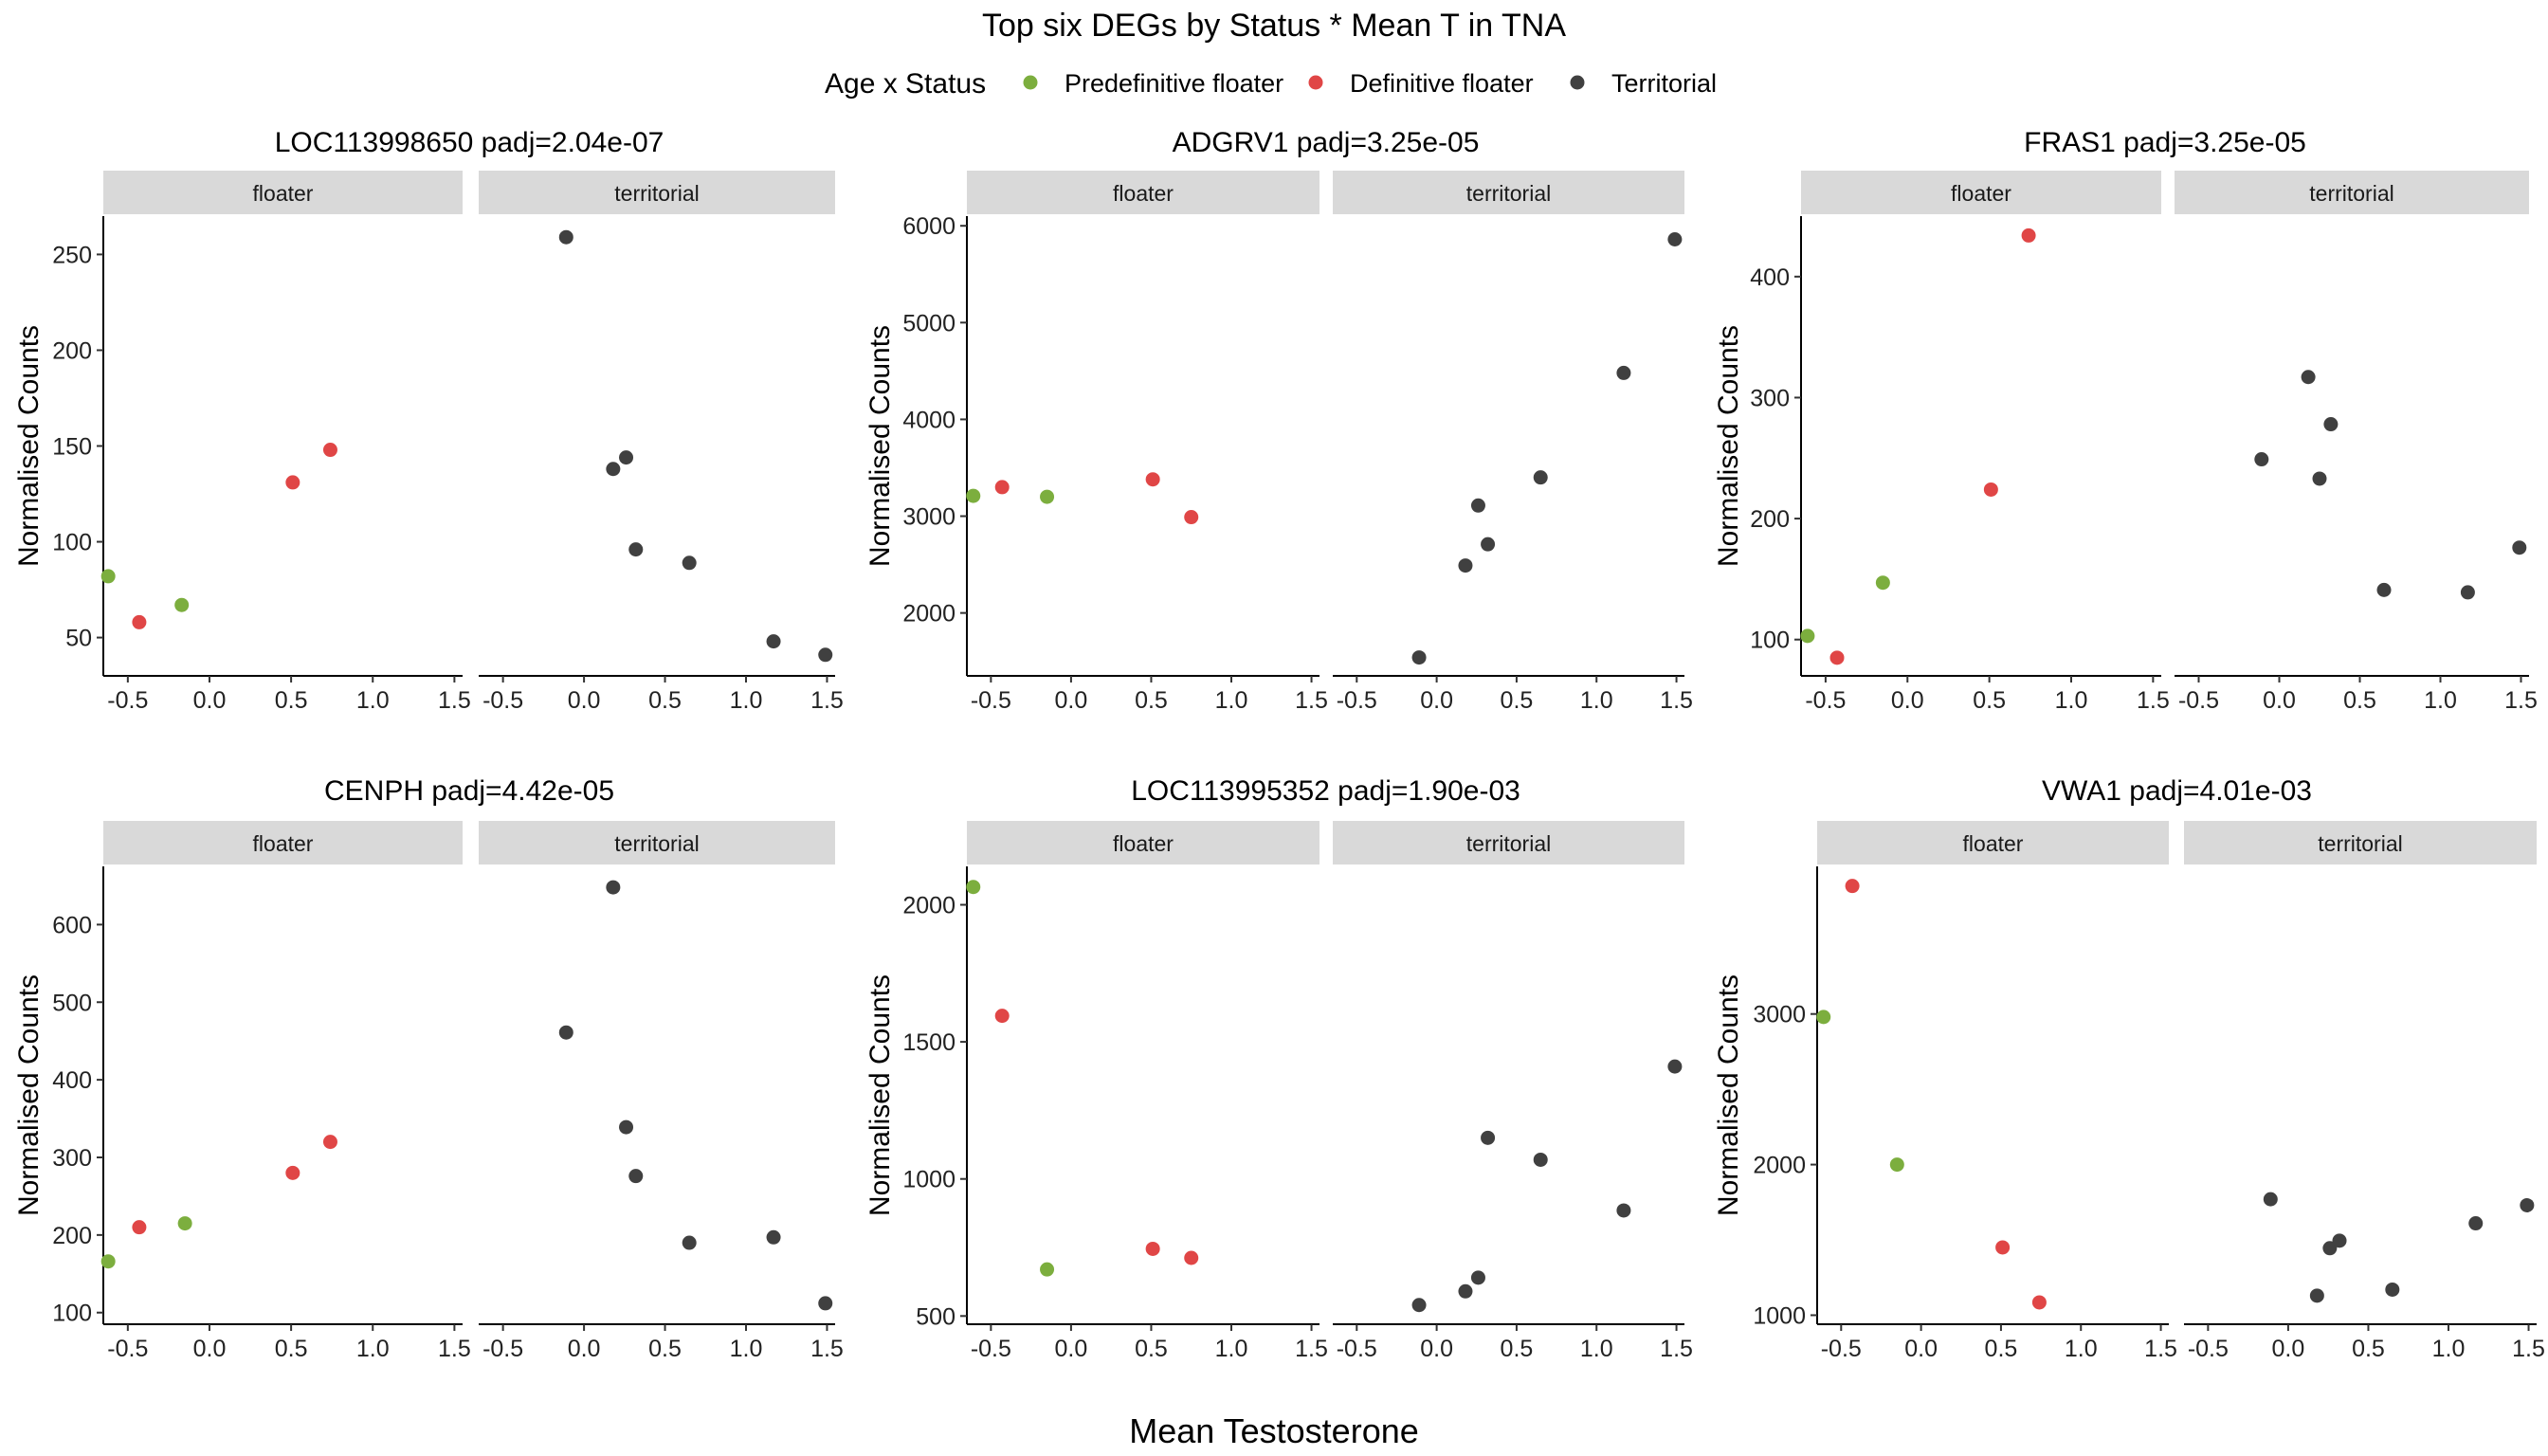 This screenshot has width=2548, height=1456. I want to click on y-tick-label: 100, so click(72, 1314).